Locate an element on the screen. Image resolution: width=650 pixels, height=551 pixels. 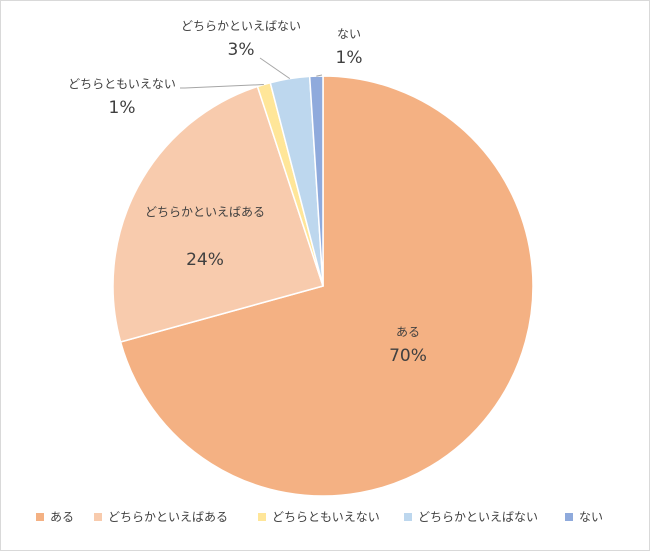
data-label: 3% is located at coordinates (241, 50).